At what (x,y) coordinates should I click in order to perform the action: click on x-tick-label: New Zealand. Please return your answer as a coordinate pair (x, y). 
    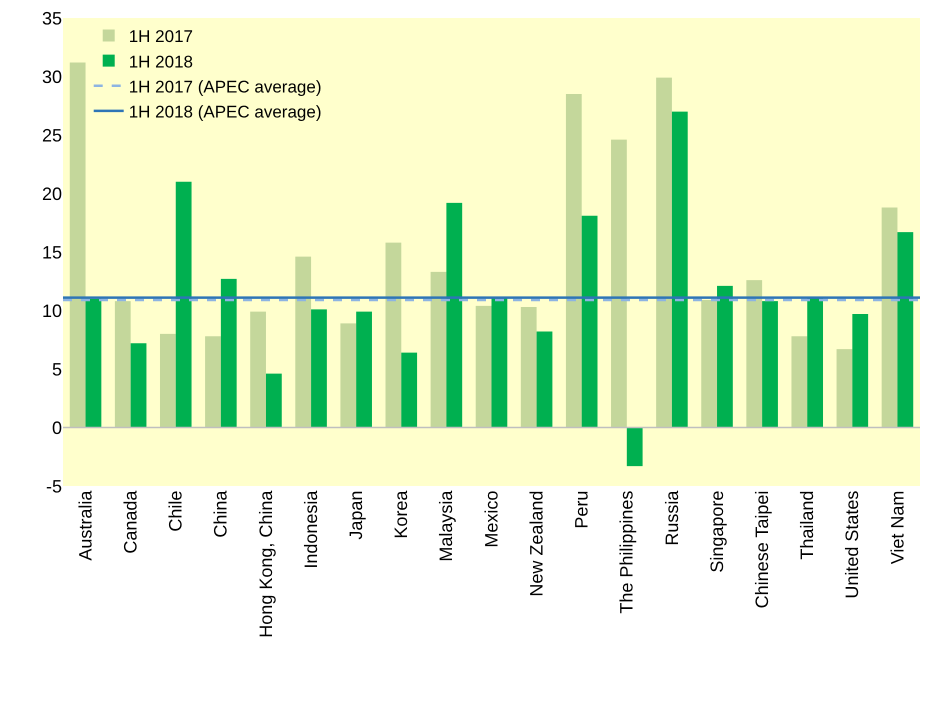
    Looking at the image, I should click on (536, 543).